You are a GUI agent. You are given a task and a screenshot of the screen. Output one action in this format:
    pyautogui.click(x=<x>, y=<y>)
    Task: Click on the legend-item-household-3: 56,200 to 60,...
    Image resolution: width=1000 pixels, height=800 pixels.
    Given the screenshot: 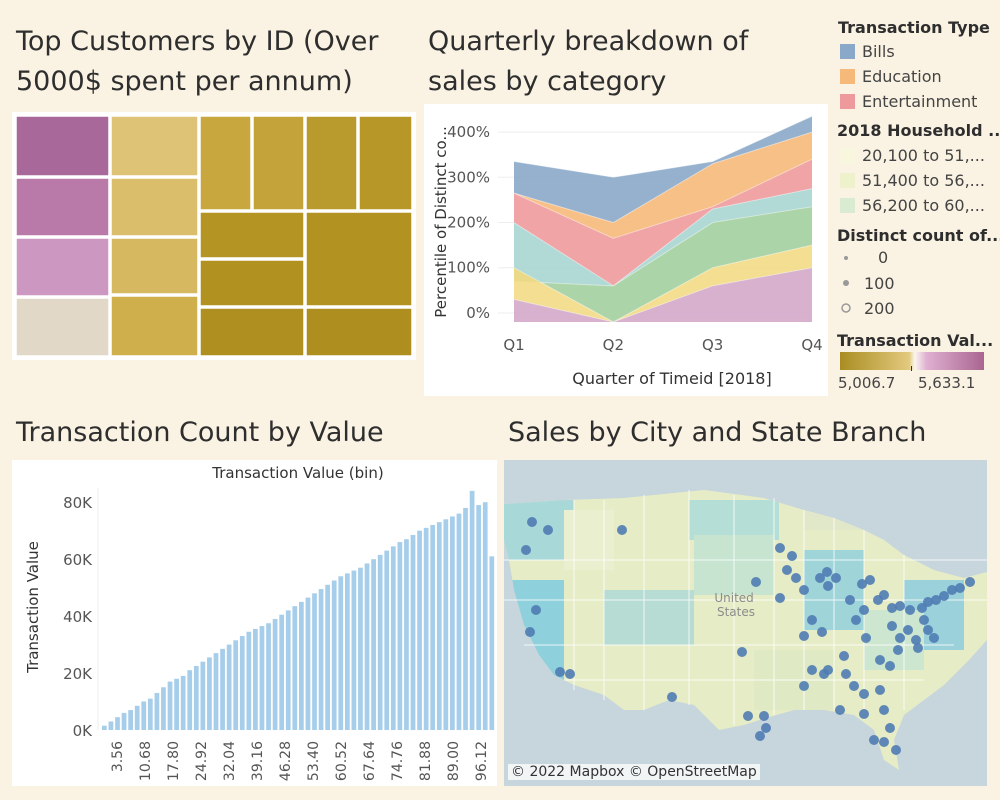 What is the action you would take?
    pyautogui.click(x=923, y=205)
    